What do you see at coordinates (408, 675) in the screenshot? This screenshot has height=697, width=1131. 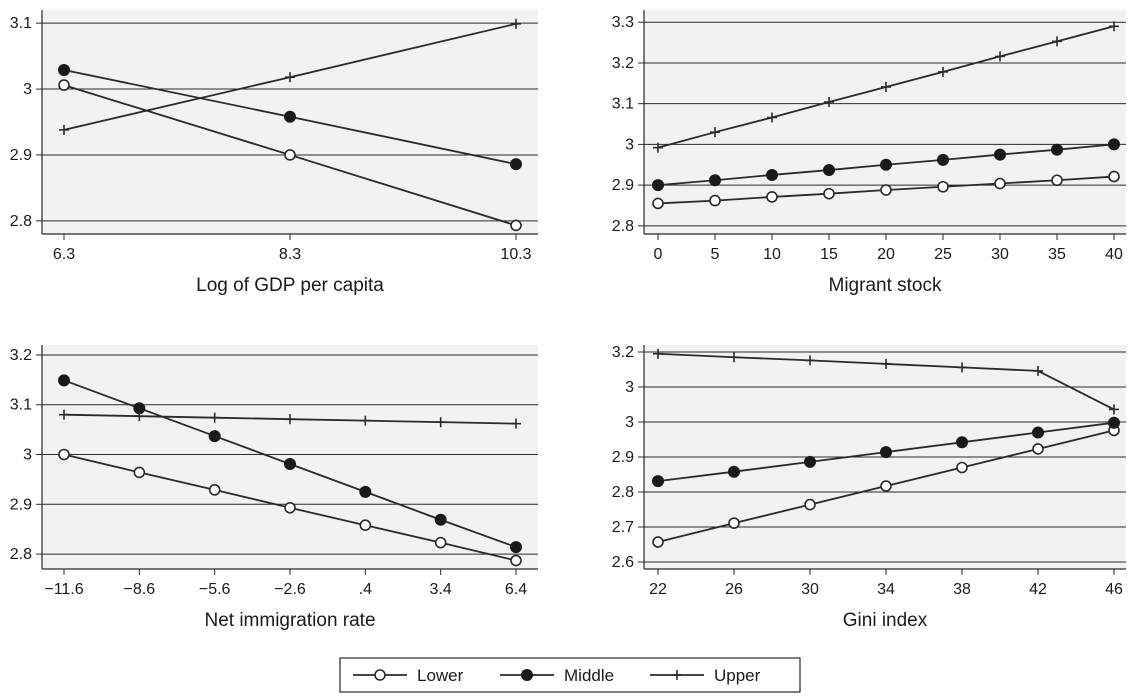 I see `legend-item-lower: Lower` at bounding box center [408, 675].